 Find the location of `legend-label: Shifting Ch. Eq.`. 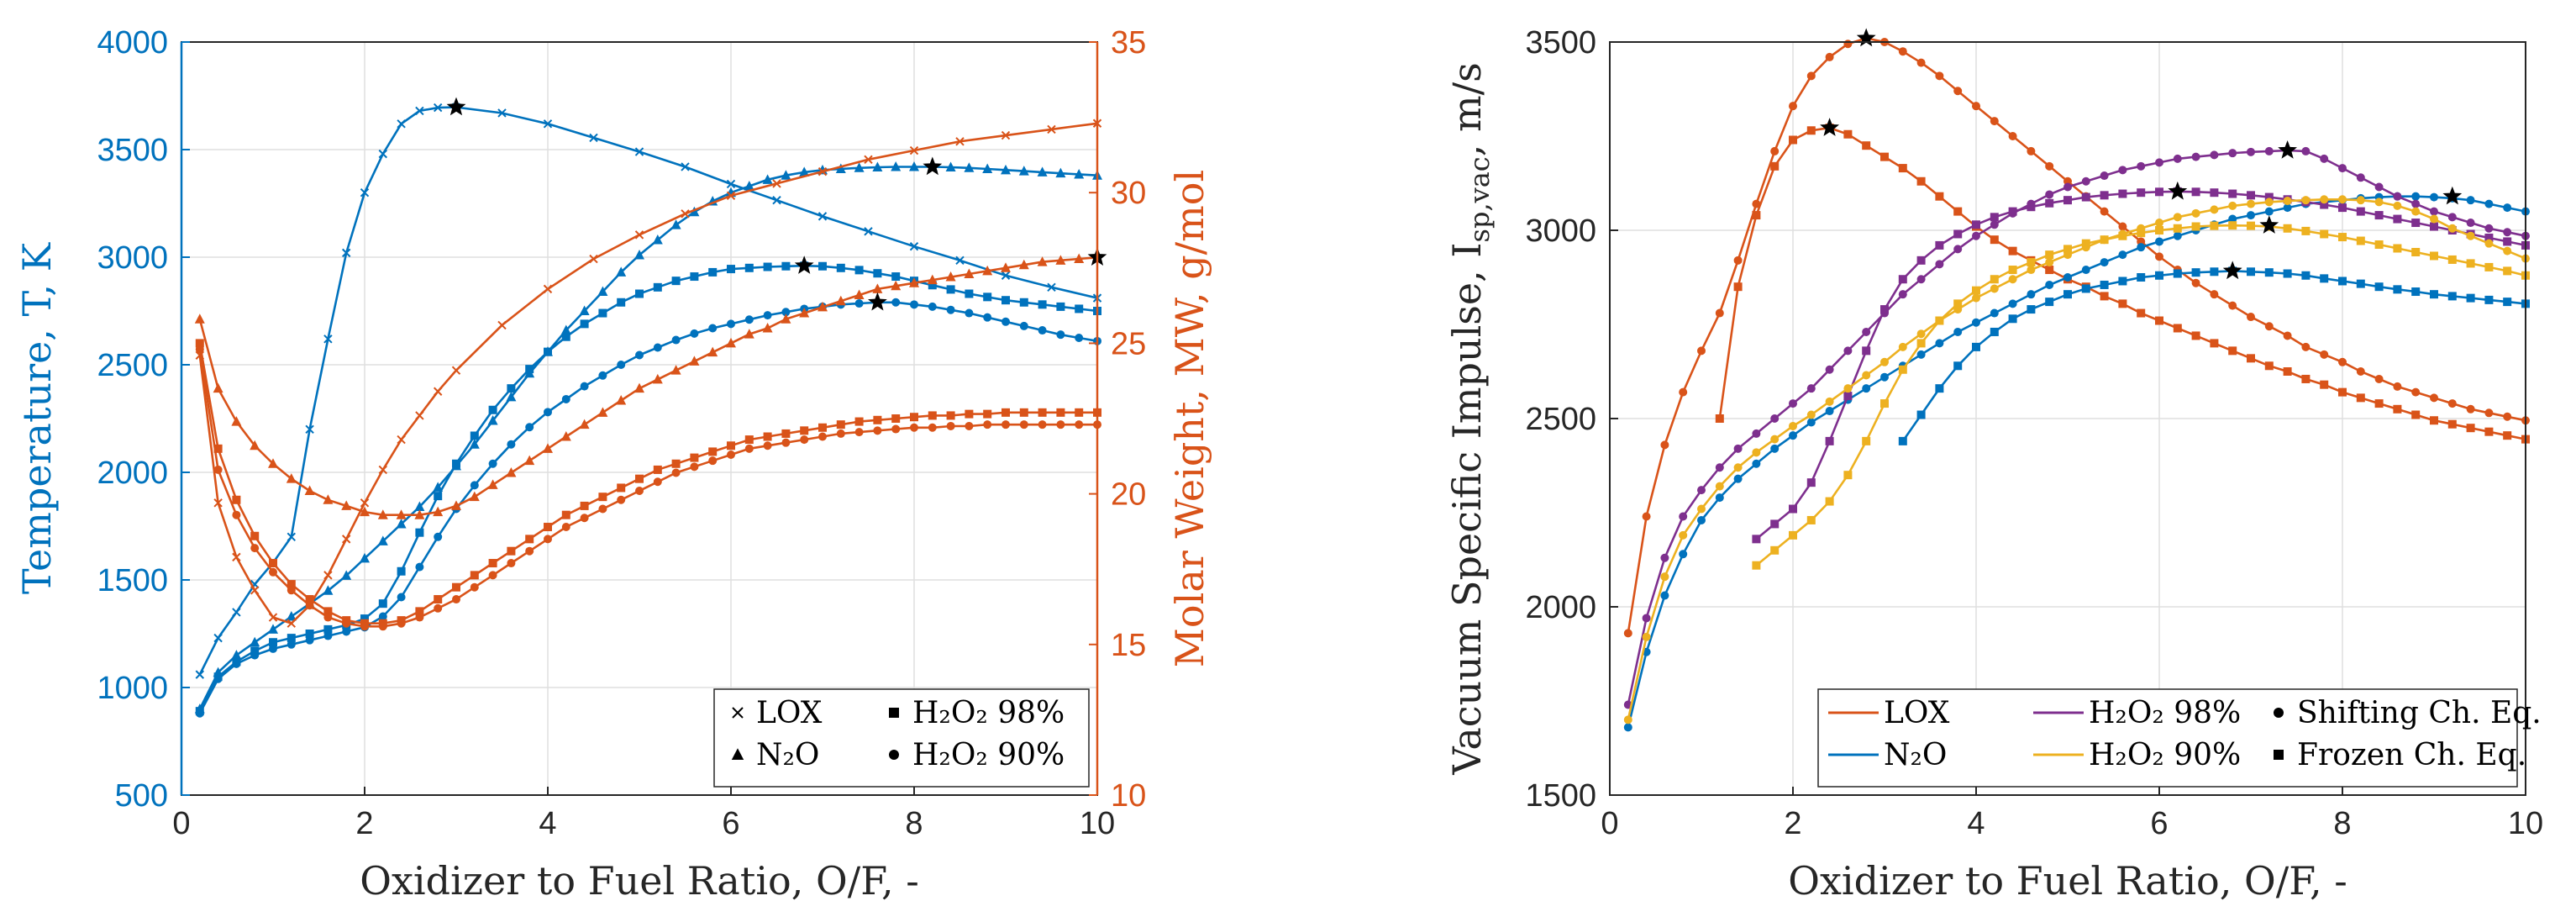

legend-label: Shifting Ch. Eq. is located at coordinates (2419, 713).